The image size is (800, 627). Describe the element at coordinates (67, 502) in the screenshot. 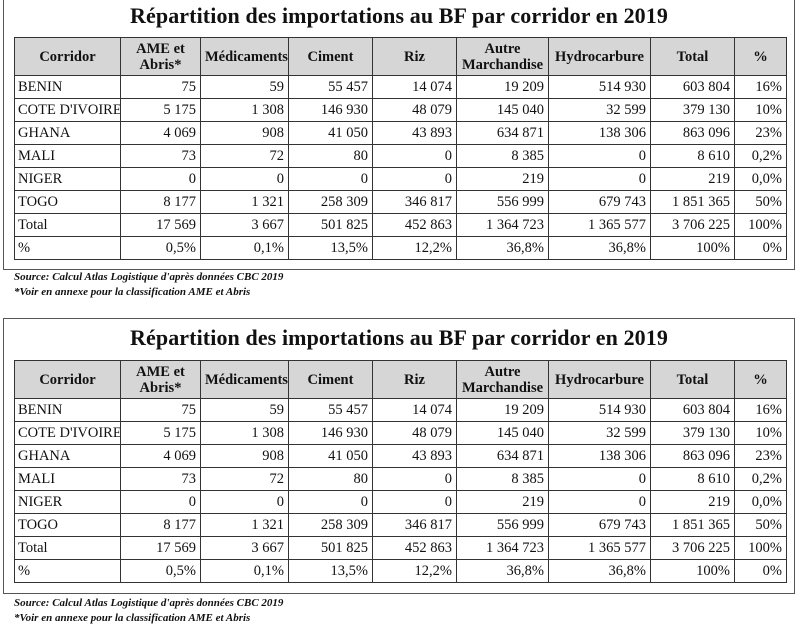

I see `row-label: NIGER` at that location.